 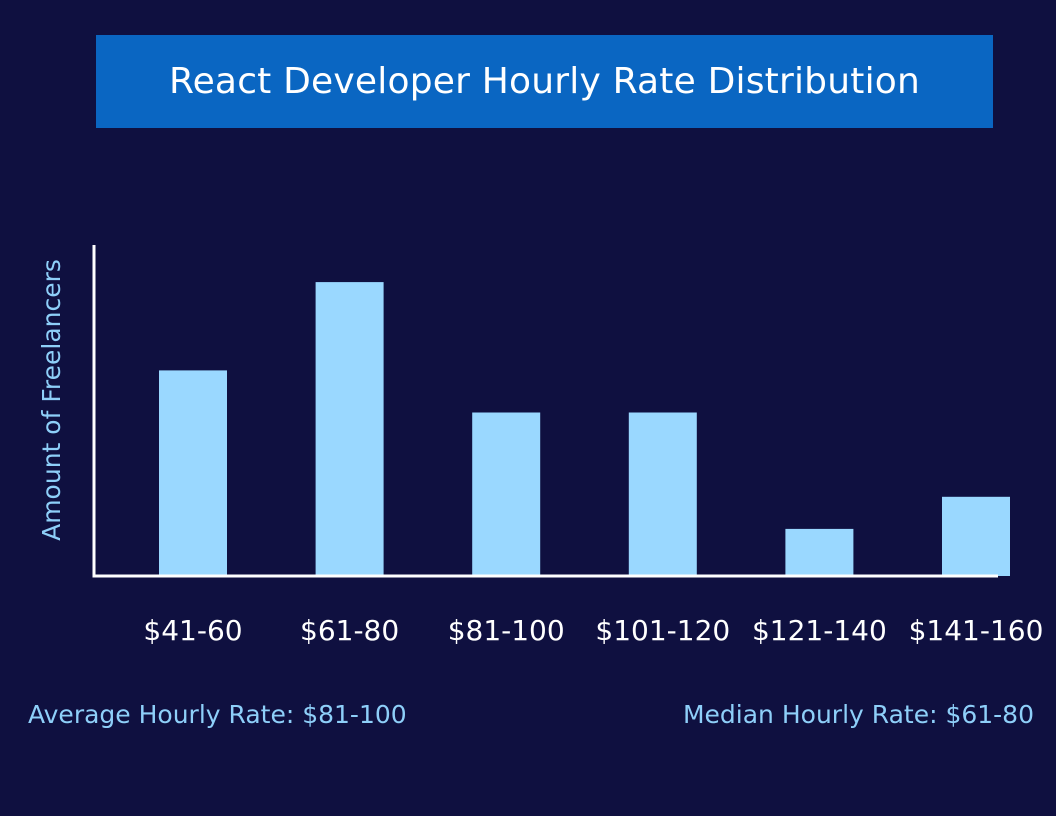 What do you see at coordinates (192, 630) in the screenshot?
I see `x-tick-label-1: $41-60` at bounding box center [192, 630].